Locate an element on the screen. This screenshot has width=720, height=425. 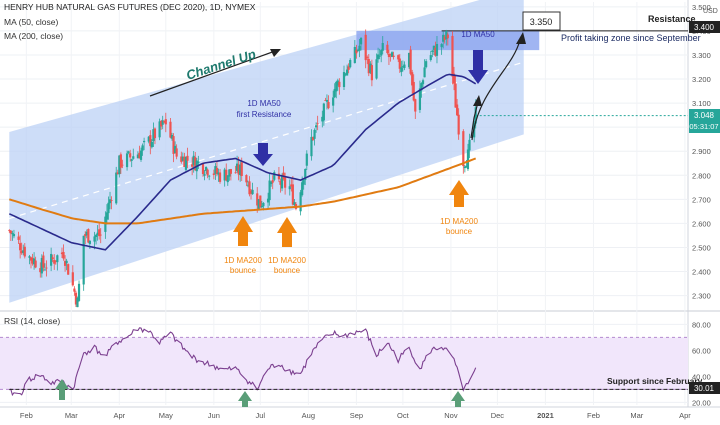
bounce2-label-2: bounce is located at coordinates (287, 270).